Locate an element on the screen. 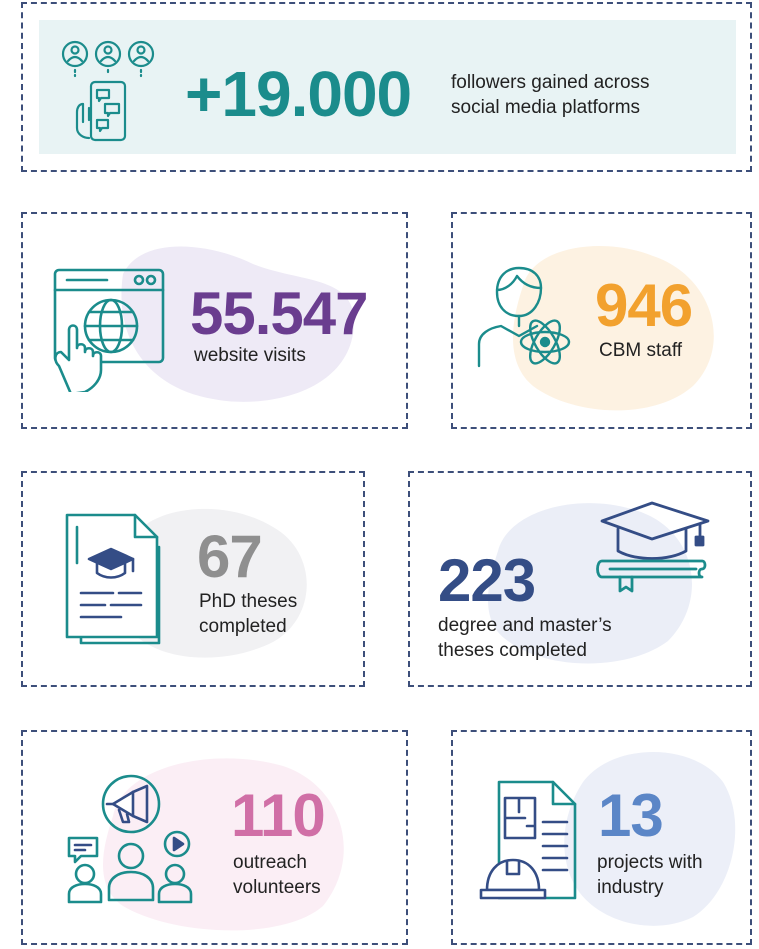  degree-theses-label: degree and master’s theses completed is located at coordinates (525, 638).